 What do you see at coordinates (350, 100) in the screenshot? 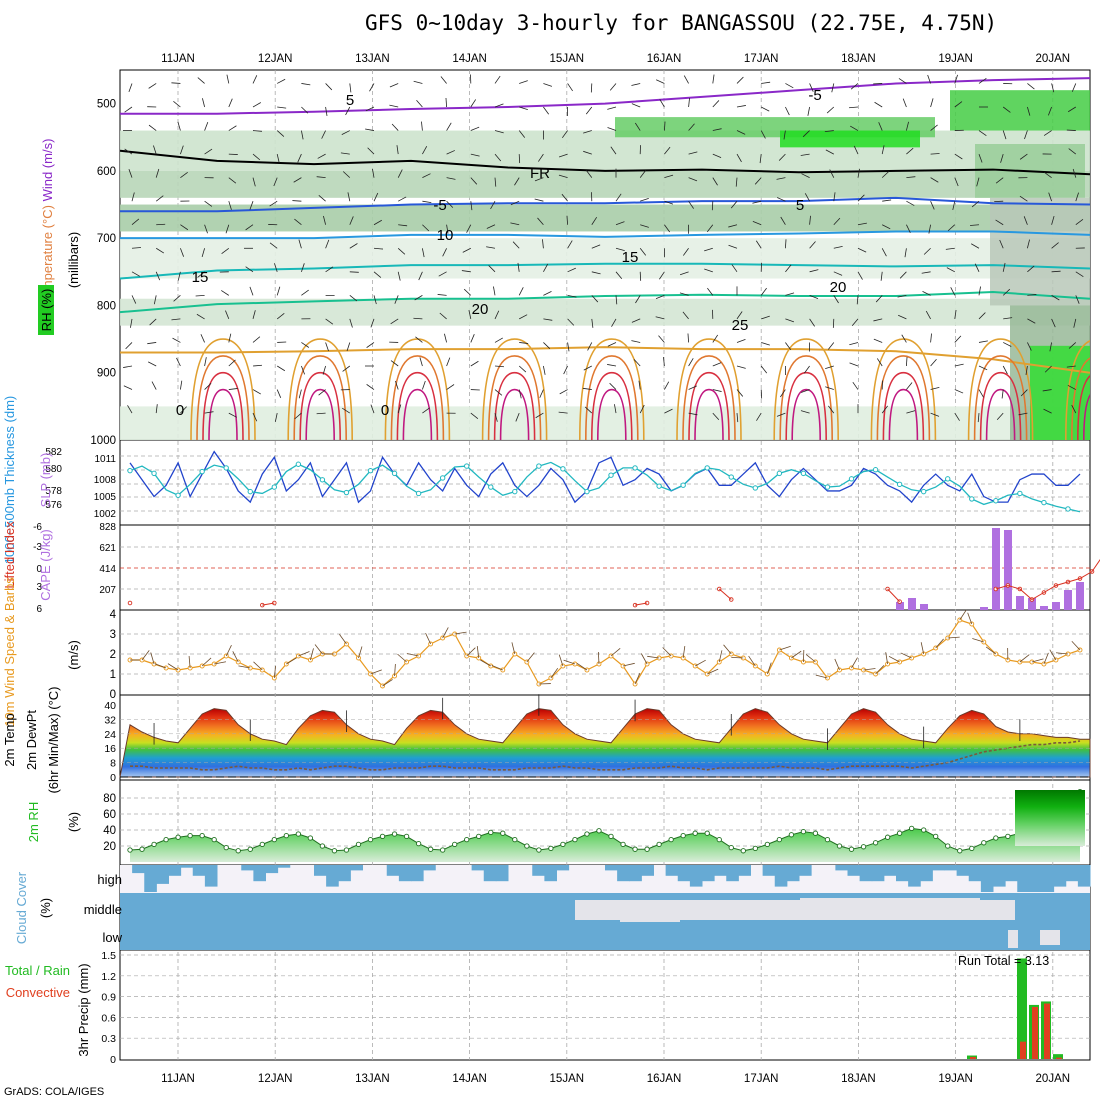
I see `contour-label: 5` at bounding box center [350, 100].